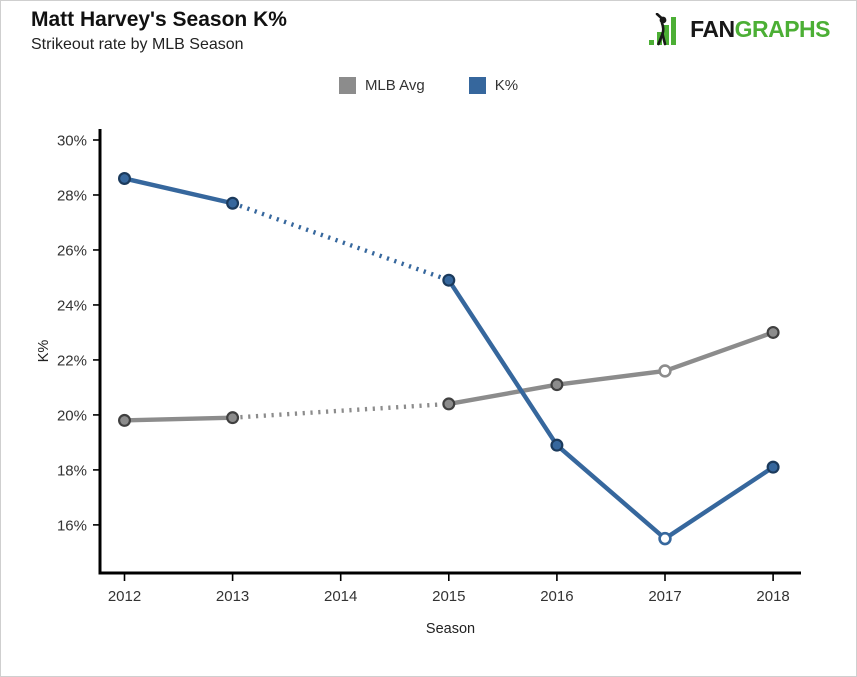 The width and height of the screenshot is (857, 677). What do you see at coordinates (72, 140) in the screenshot?
I see `y-tick-label: 30%` at bounding box center [72, 140].